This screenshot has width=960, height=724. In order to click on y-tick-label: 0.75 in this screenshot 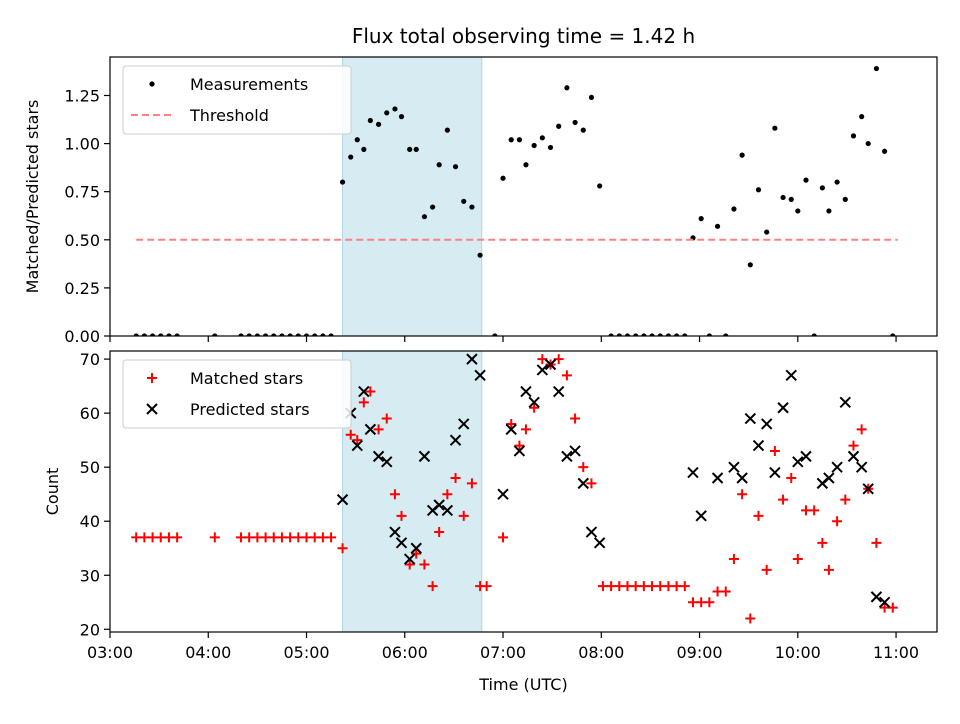, I will do `click(82, 192)`.